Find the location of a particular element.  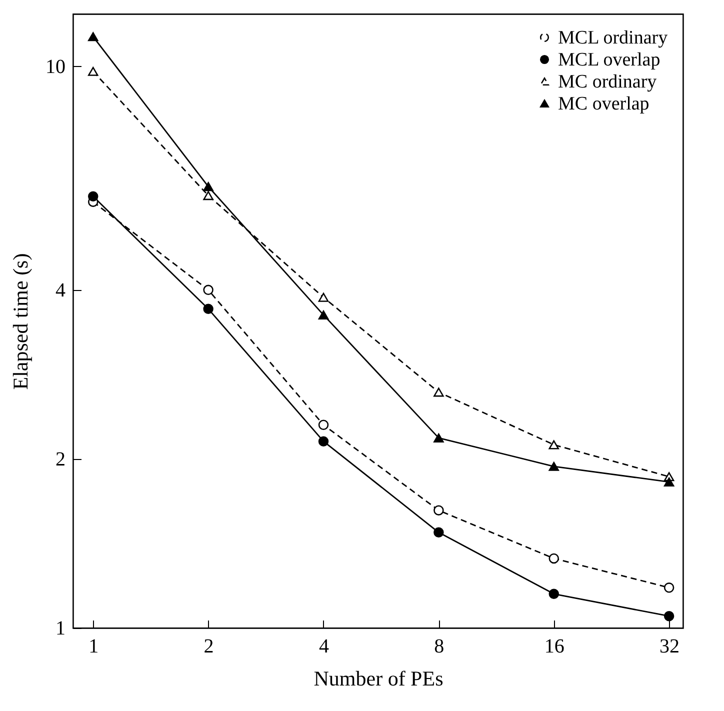

legend-label: MCL overlap is located at coordinates (609, 60).